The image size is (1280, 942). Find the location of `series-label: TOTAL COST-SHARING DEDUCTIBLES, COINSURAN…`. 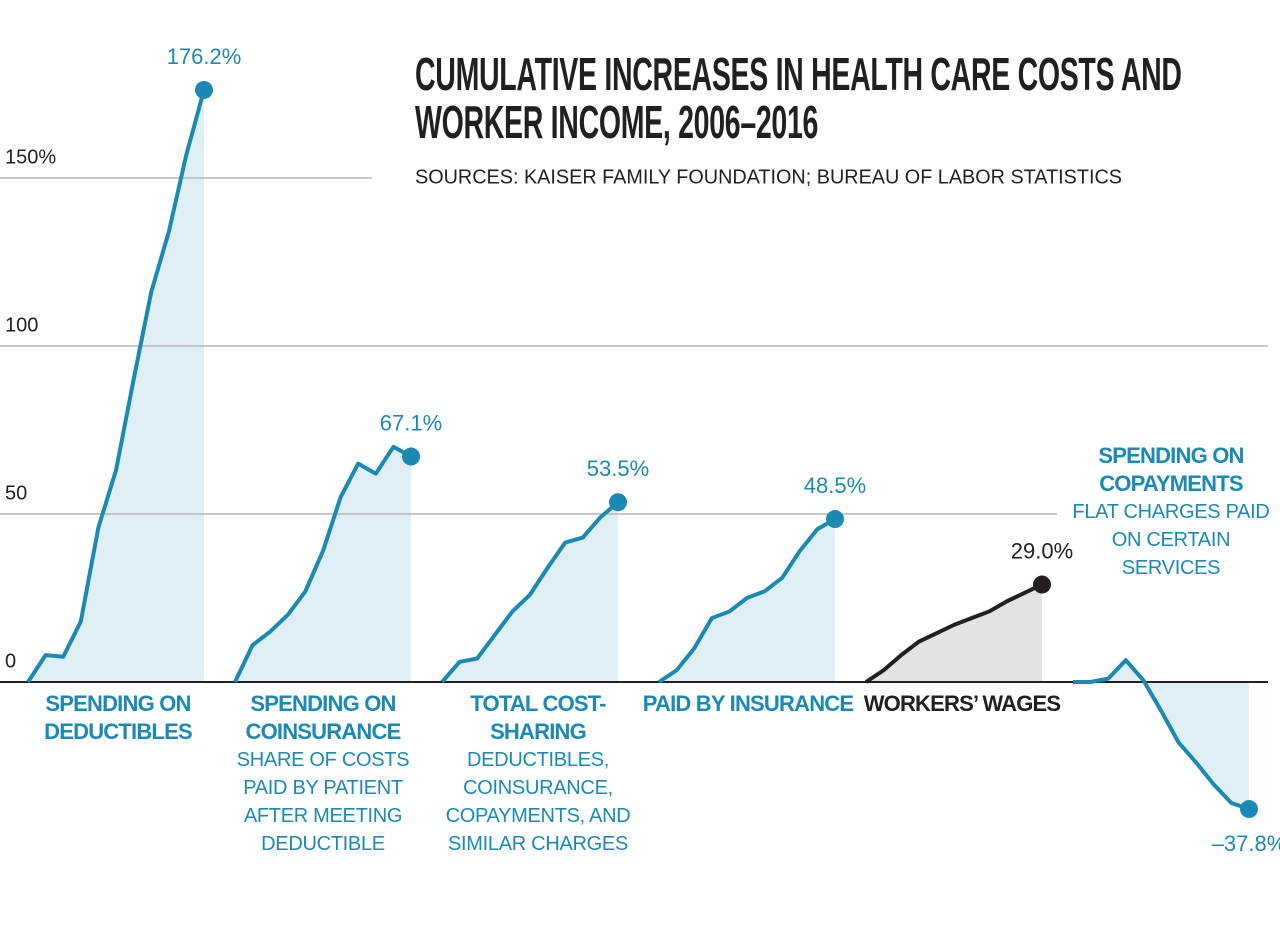

series-label: TOTAL COST-SHARING DEDUCTIBLES, COINSURAN… is located at coordinates (538, 774).